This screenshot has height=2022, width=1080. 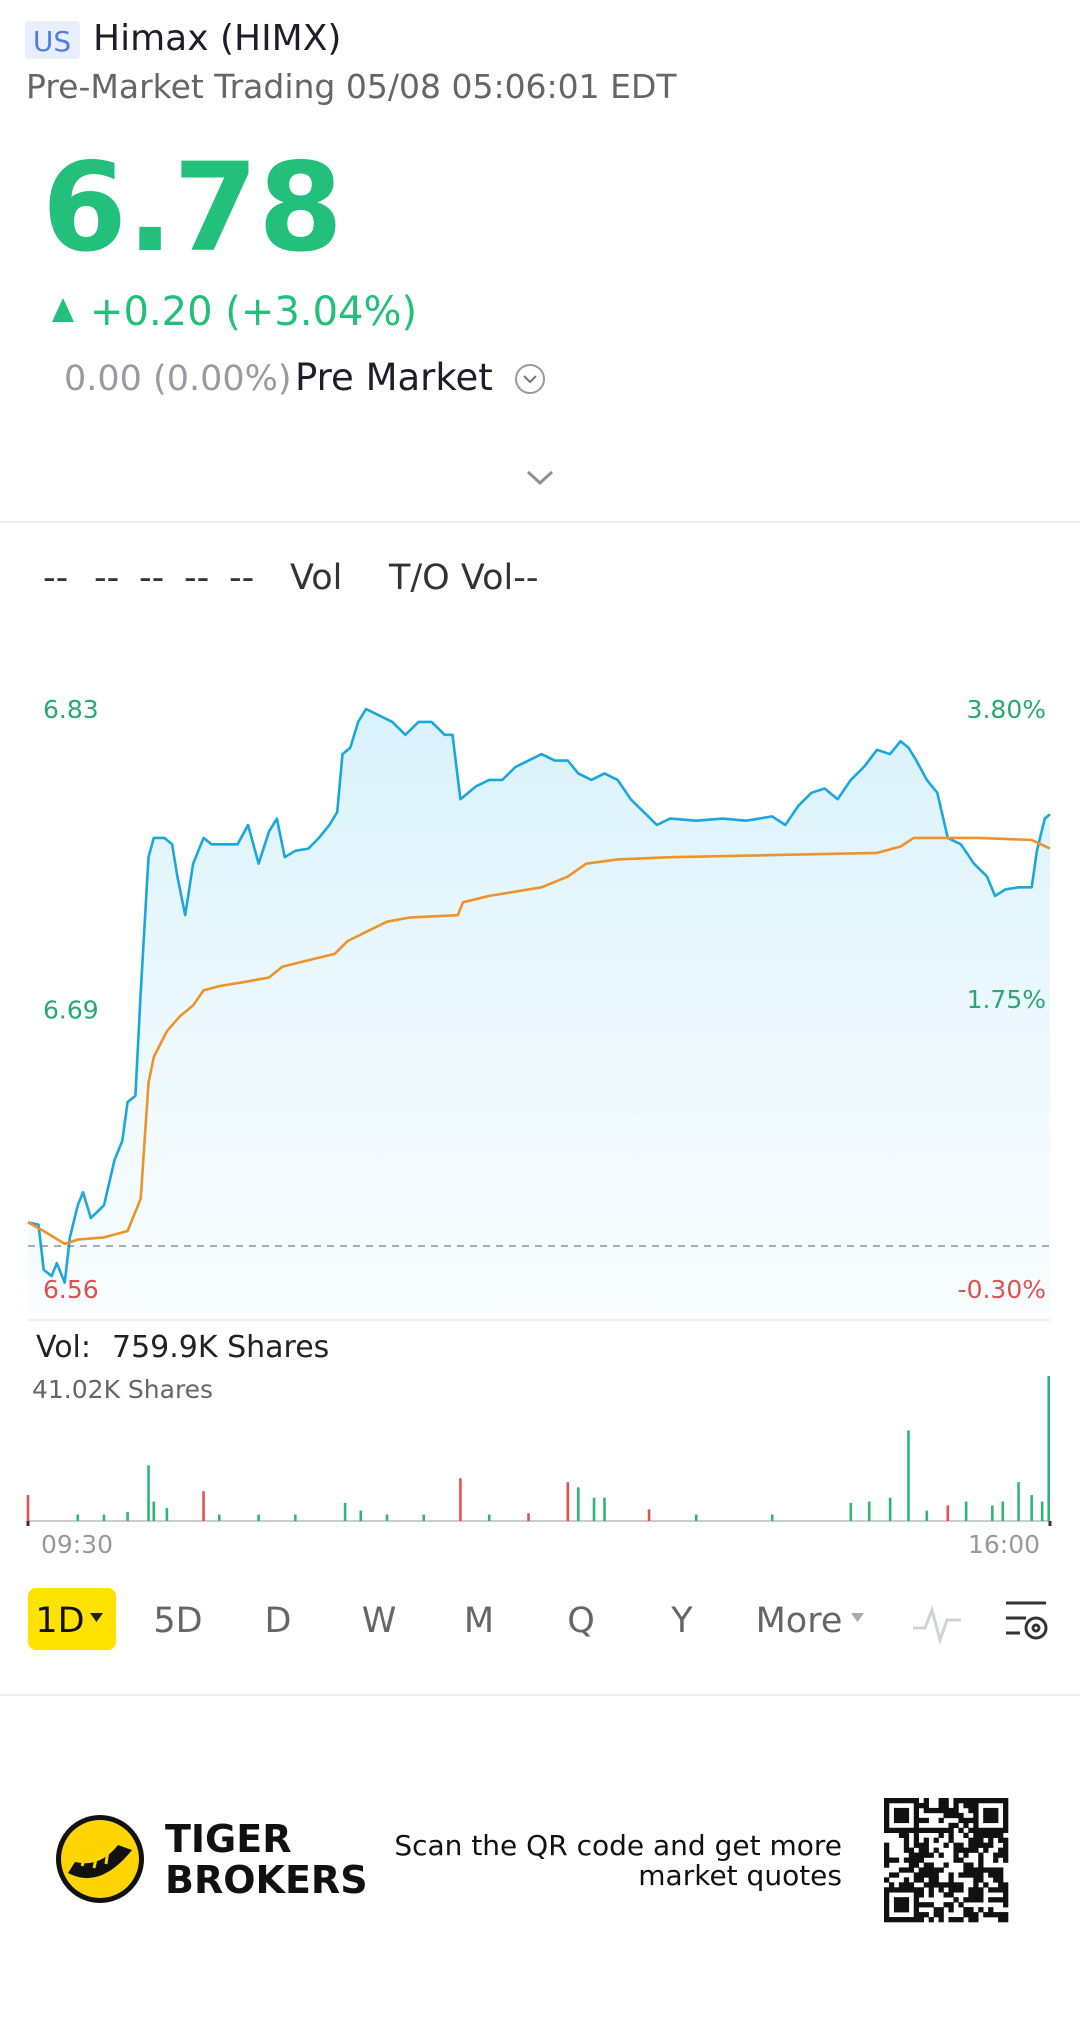 What do you see at coordinates (479, 1621) in the screenshot?
I see `period: M` at bounding box center [479, 1621].